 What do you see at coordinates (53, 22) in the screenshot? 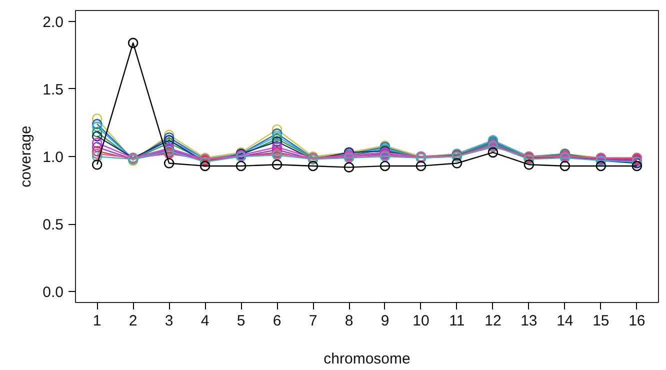
I see `y-tick-label: 2.0` at bounding box center [53, 22].